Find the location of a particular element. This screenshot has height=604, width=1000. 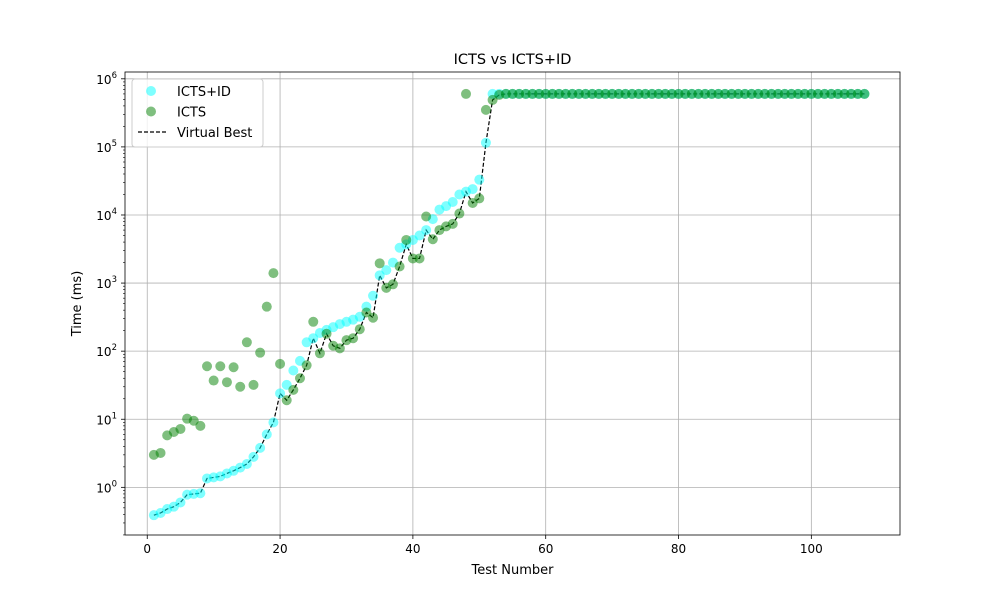

x-tick-label: 60 is located at coordinates (545, 549).